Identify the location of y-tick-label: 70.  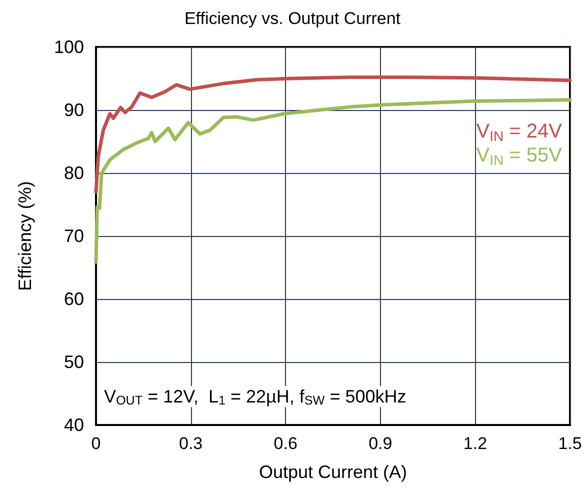
(74, 236).